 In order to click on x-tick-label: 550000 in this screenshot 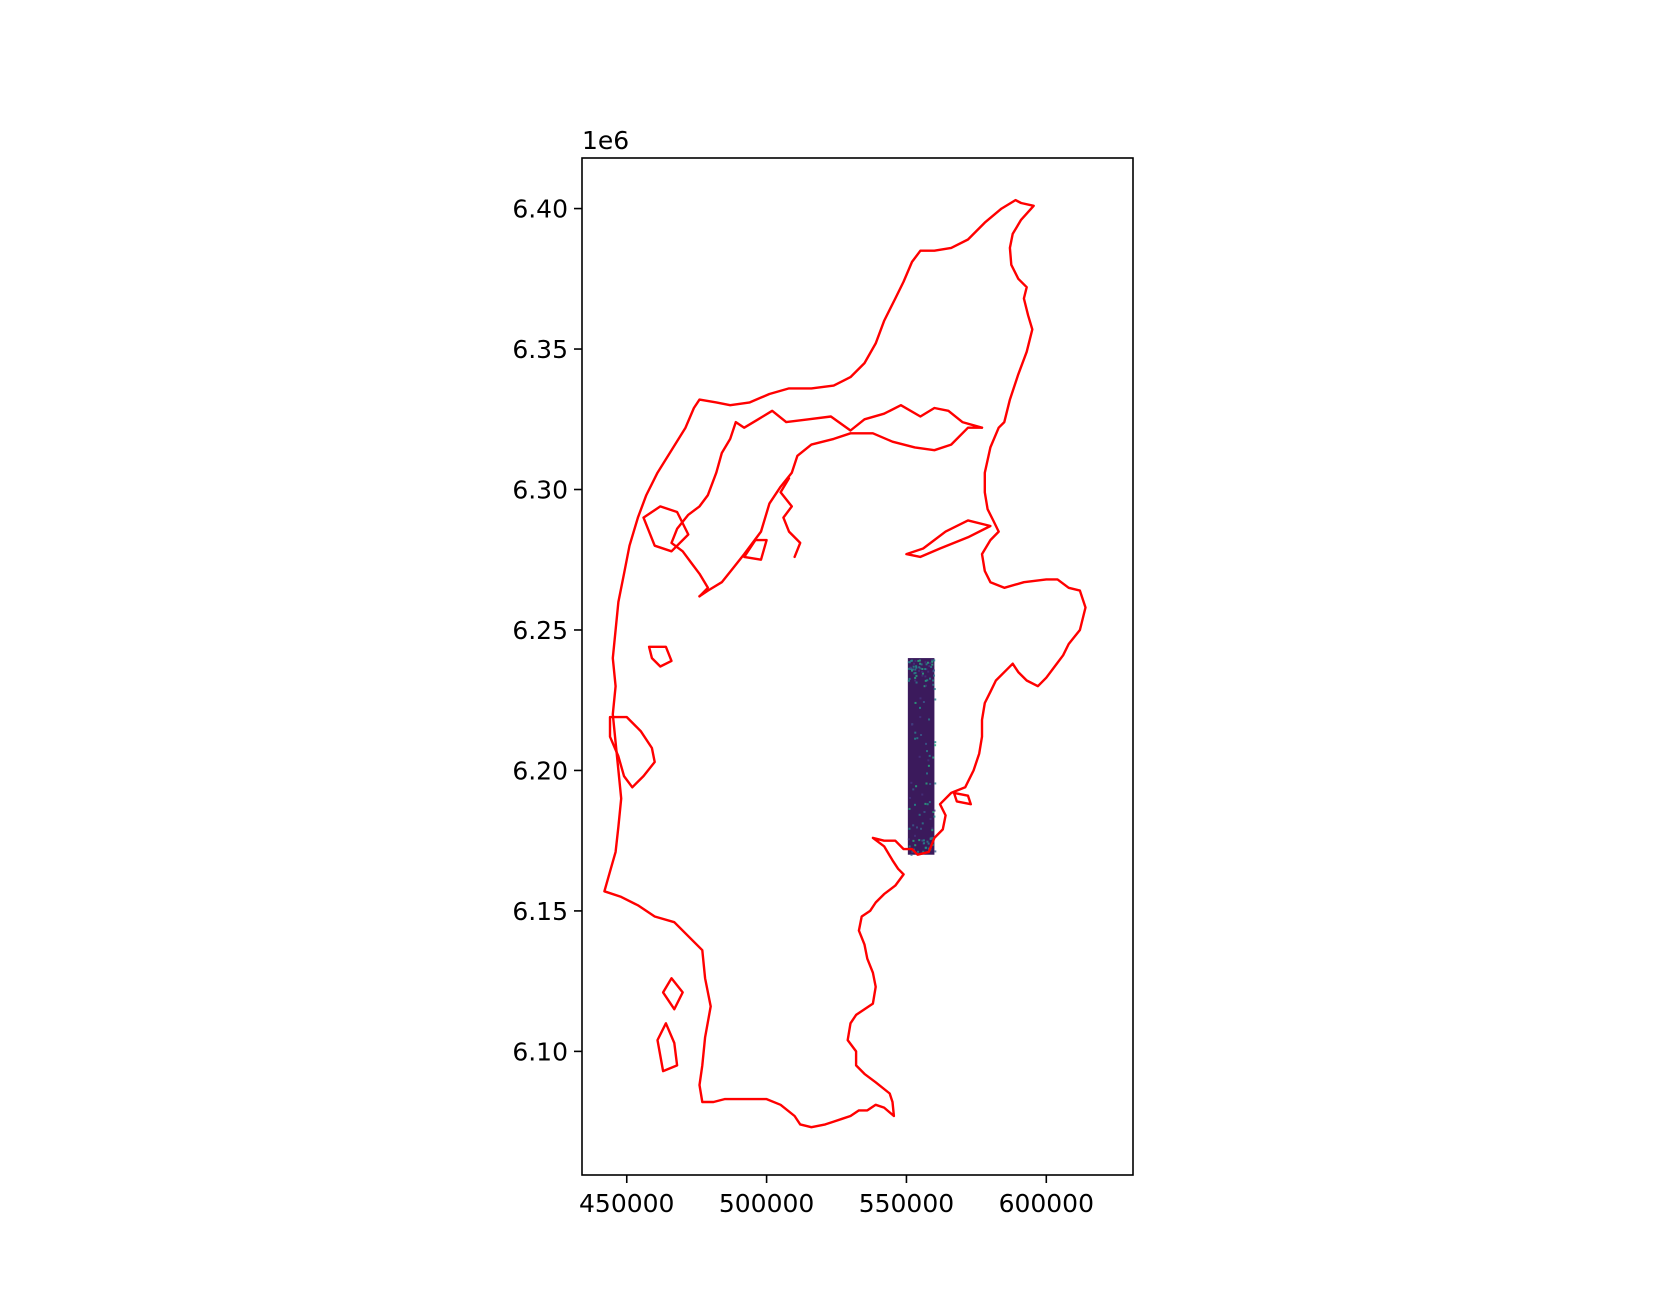, I will do `click(906, 1203)`.